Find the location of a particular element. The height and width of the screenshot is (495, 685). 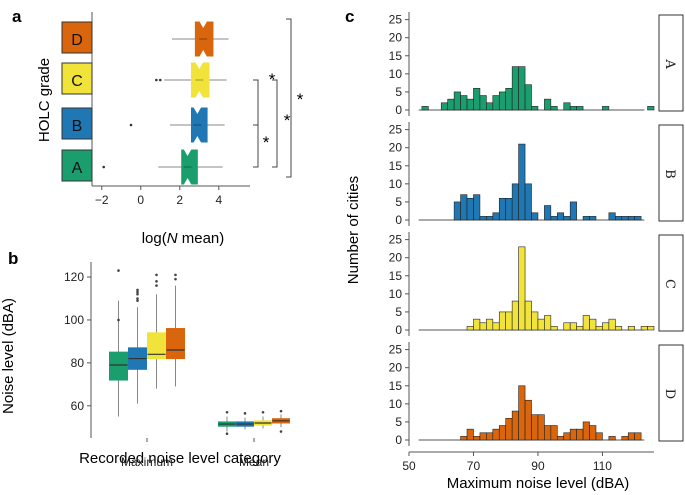

panel-c-x-tick-label: 110 is located at coordinates (602, 466).